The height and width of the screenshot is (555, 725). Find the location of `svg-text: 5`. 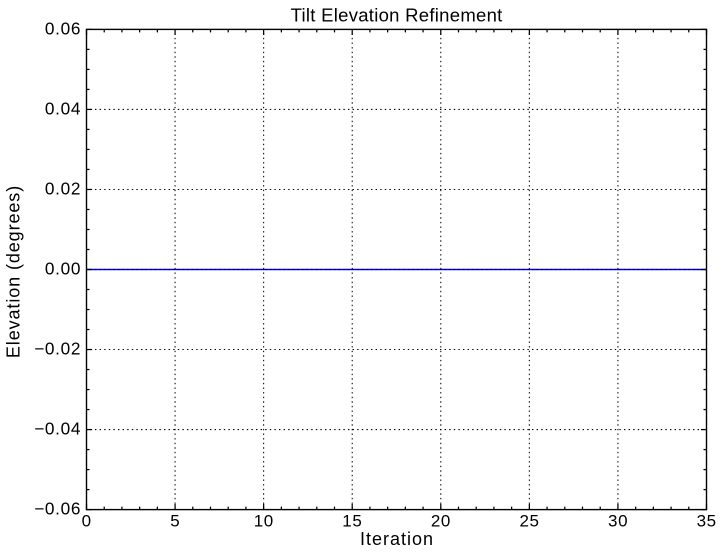

svg-text: 5 is located at coordinates (175, 520).